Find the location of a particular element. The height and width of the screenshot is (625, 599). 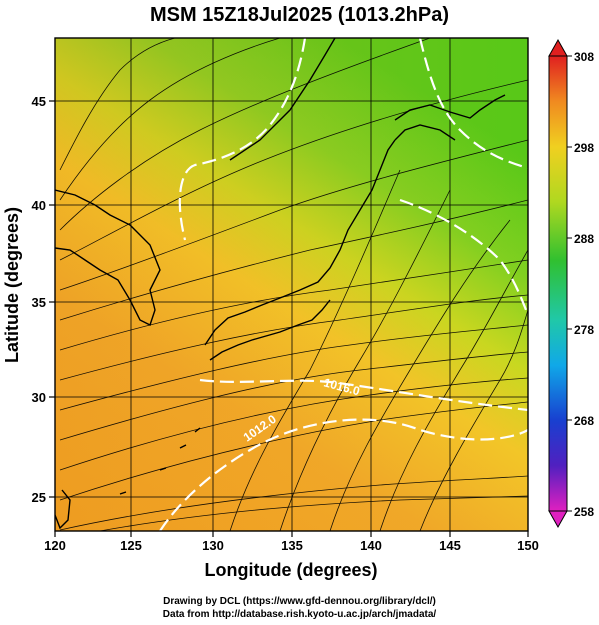

x-tick-130: 130 is located at coordinates (213, 545).